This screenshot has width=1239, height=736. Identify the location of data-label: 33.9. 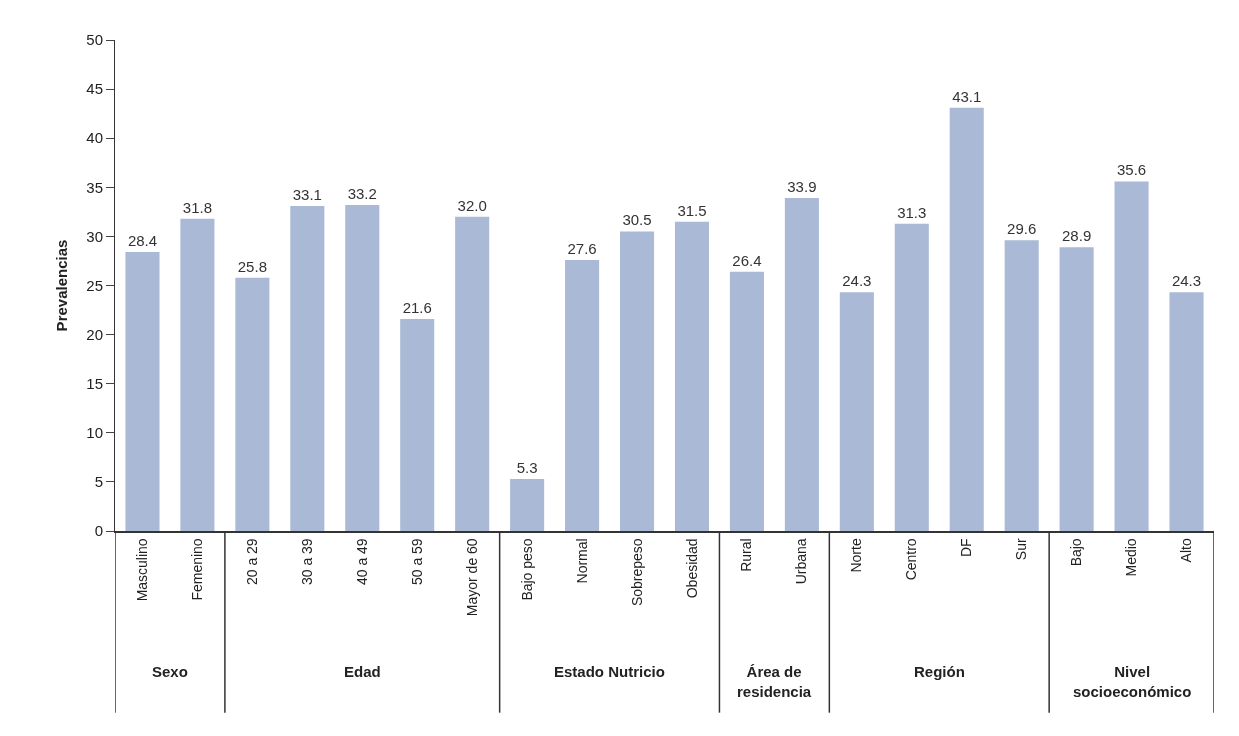
(802, 187).